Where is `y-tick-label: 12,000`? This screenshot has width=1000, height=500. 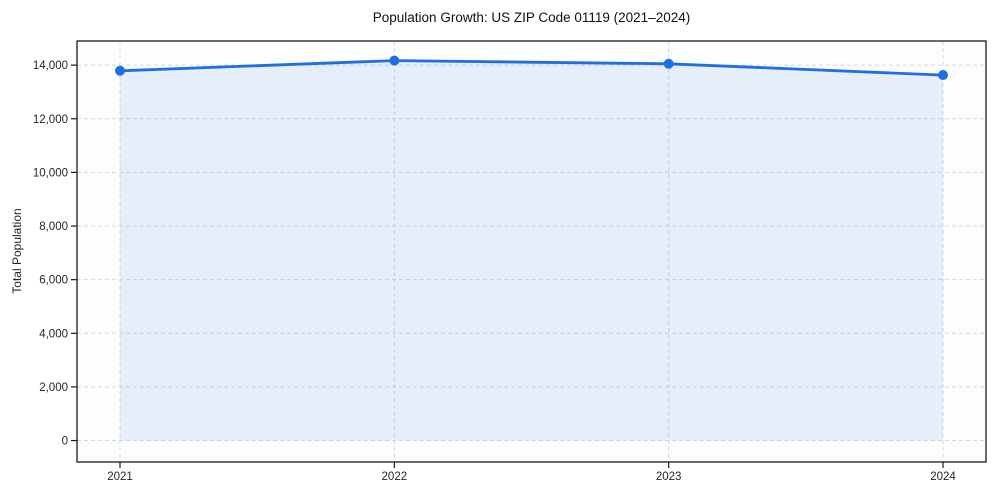 y-tick-label: 12,000 is located at coordinates (50, 120).